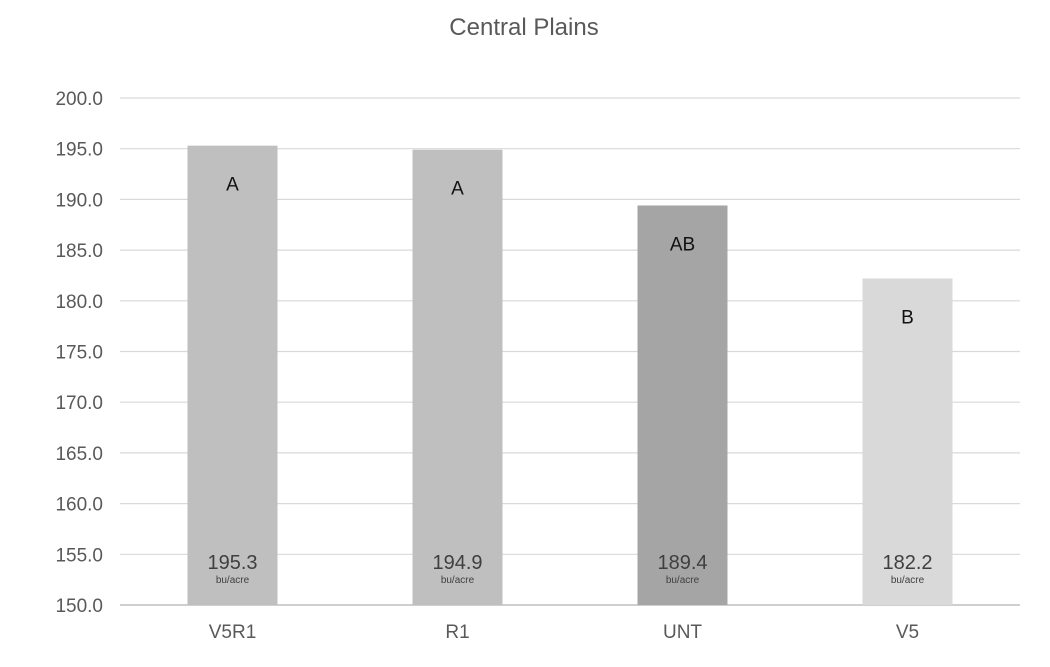 The height and width of the screenshot is (667, 1050). I want to click on x-tick-label: V5, so click(907, 632).